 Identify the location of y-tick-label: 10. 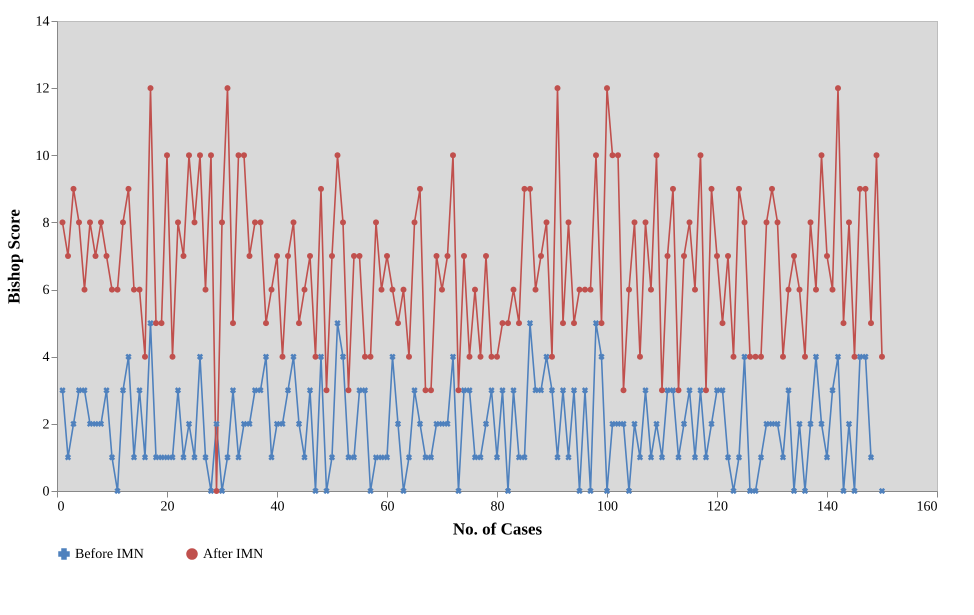
(43, 156).